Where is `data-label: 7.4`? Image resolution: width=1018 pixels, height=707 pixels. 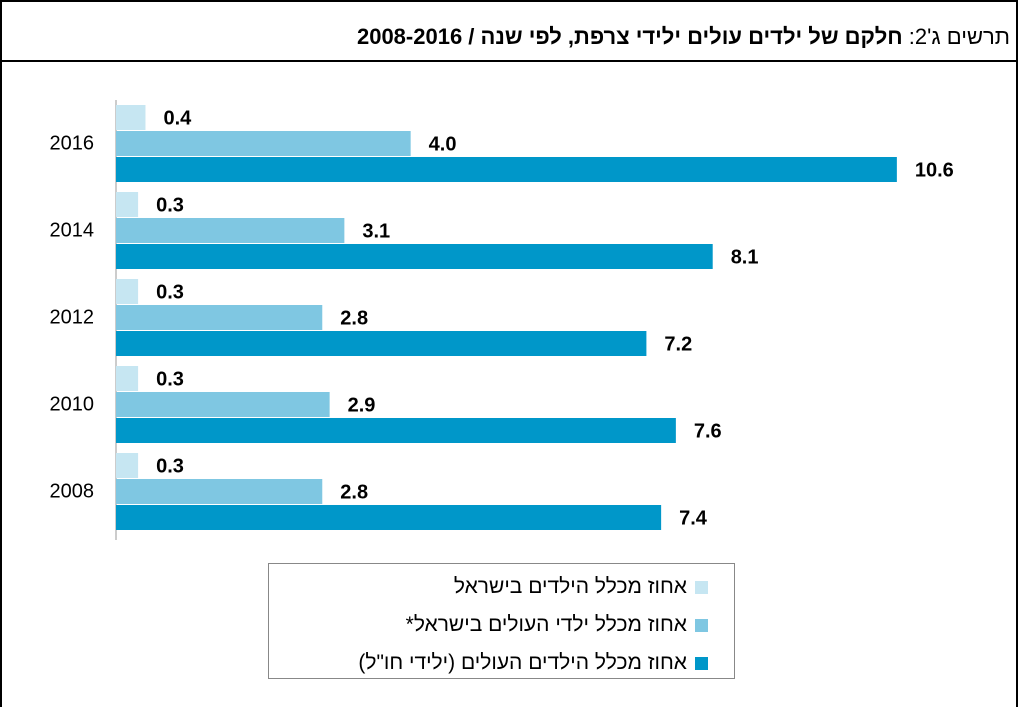
data-label: 7.4 is located at coordinates (693, 518).